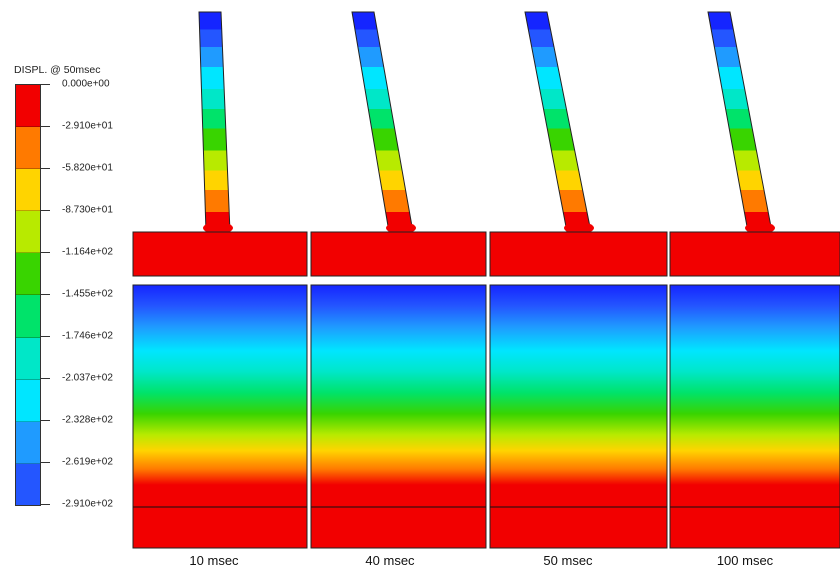  Describe the element at coordinates (57, 70) in the screenshot. I see `legend-title: DISPL. @ 50msec` at that location.